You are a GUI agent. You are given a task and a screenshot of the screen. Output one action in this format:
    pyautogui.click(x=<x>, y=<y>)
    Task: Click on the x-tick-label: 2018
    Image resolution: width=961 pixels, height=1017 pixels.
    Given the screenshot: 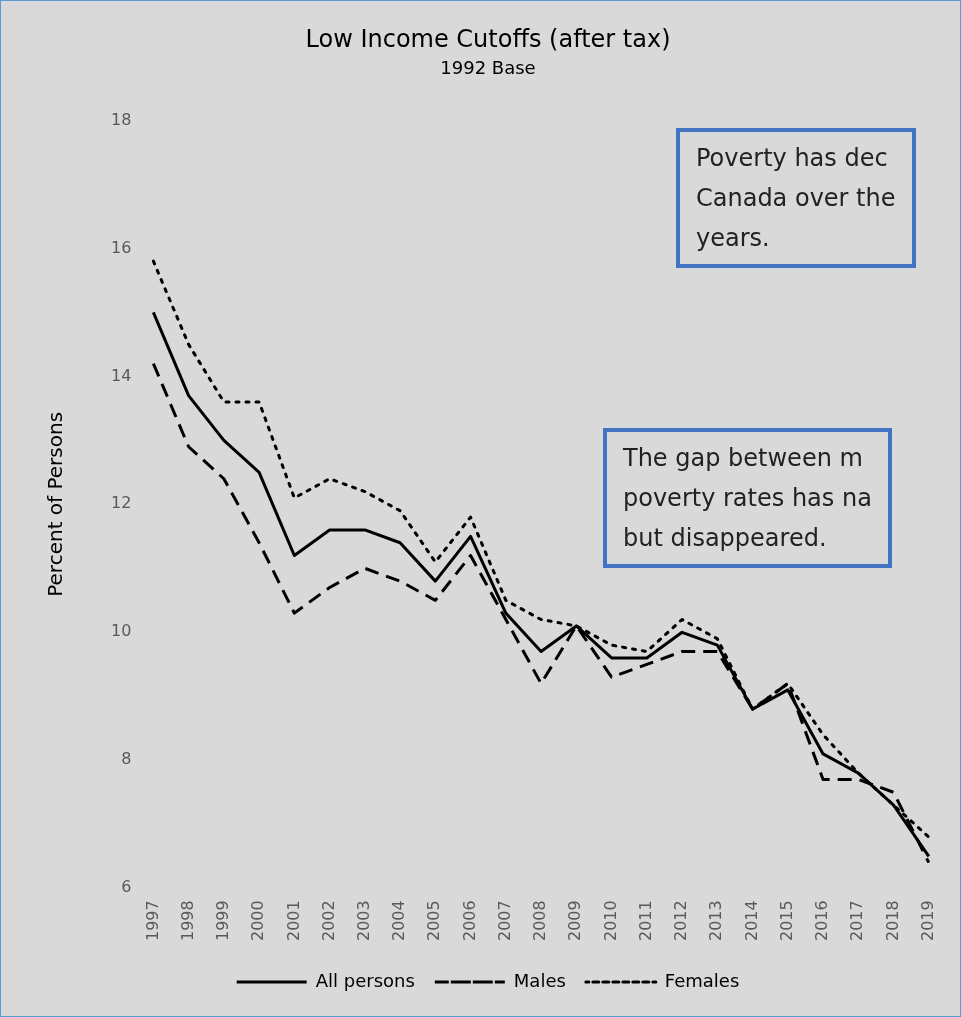 What is the action you would take?
    pyautogui.click(x=892, y=920)
    